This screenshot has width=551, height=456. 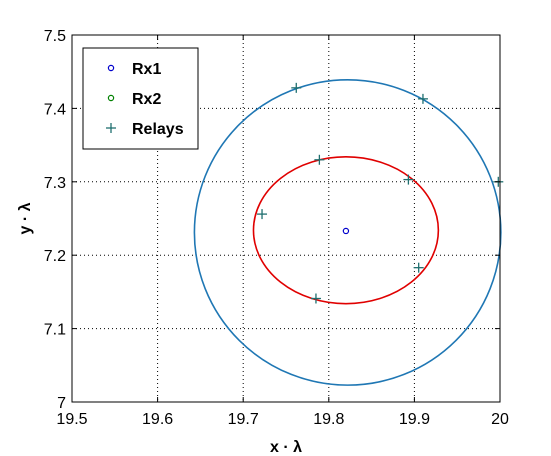 I want to click on x-tick-label: 19.7, so click(x=243, y=419).